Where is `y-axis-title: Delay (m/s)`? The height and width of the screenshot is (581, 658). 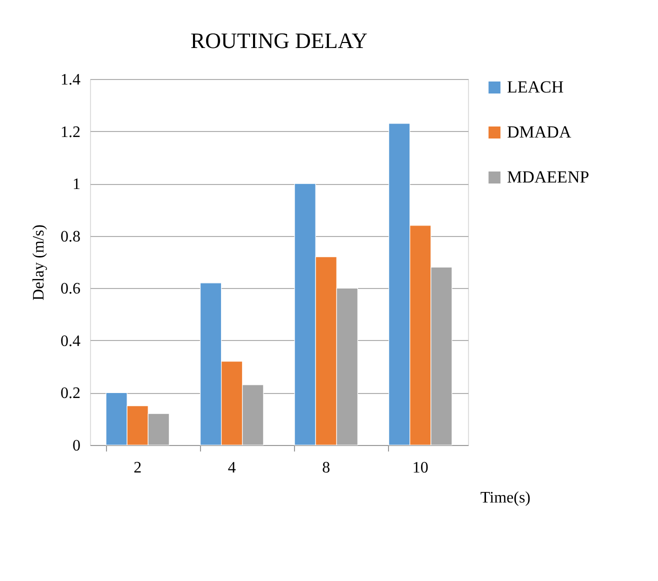
y-axis-title: Delay (m/s) is located at coordinates (39, 262).